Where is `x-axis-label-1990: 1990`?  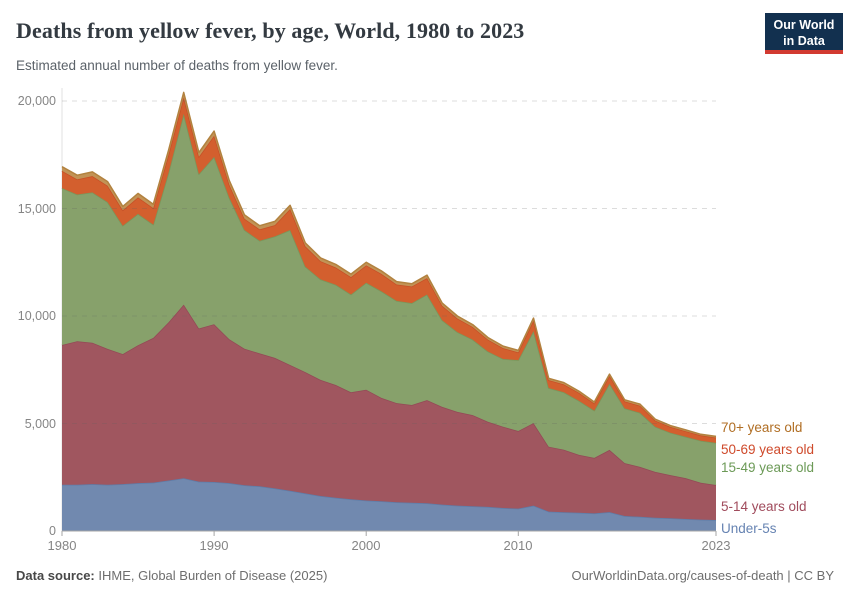 x-axis-label-1990: 1990 is located at coordinates (214, 545).